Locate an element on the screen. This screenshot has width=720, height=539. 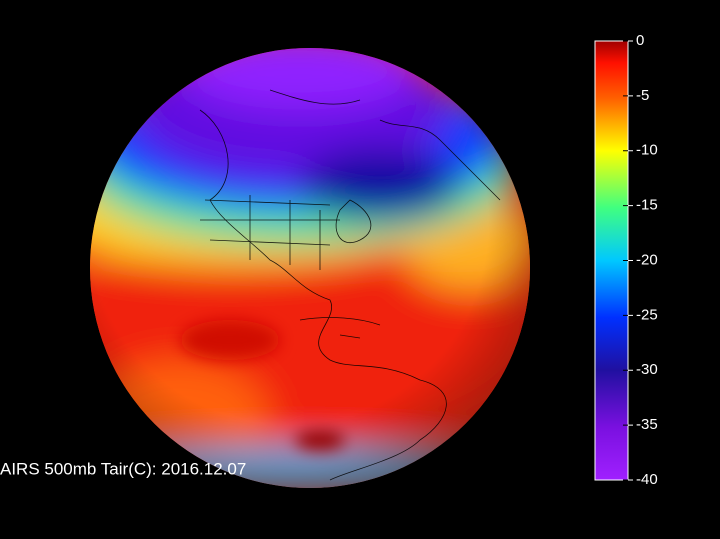
tick-label: 0 is located at coordinates (640, 40).